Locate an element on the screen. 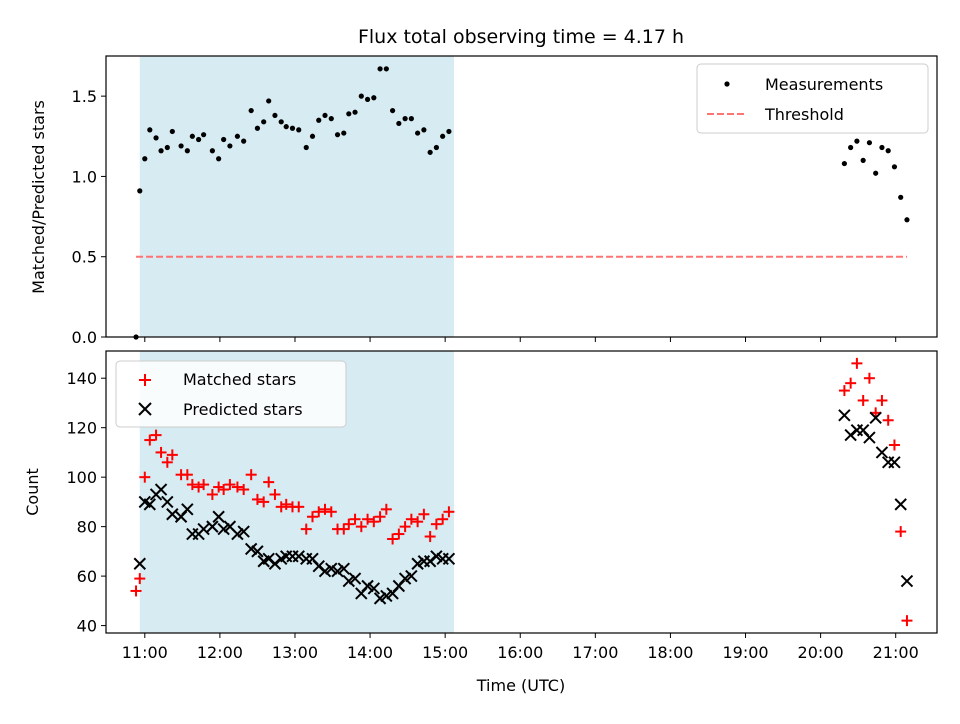 This screenshot has height=724, width=960. xtick-label-7: 18:00 is located at coordinates (670, 652).